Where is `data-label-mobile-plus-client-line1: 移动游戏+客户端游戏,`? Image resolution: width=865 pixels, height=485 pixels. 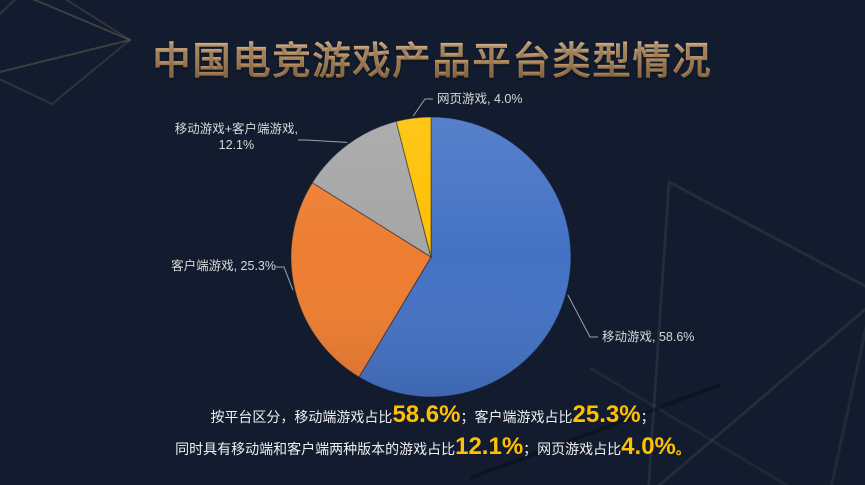
data-label-mobile-plus-client-line1: 移动游戏+客户端游戏, is located at coordinates (236, 129).